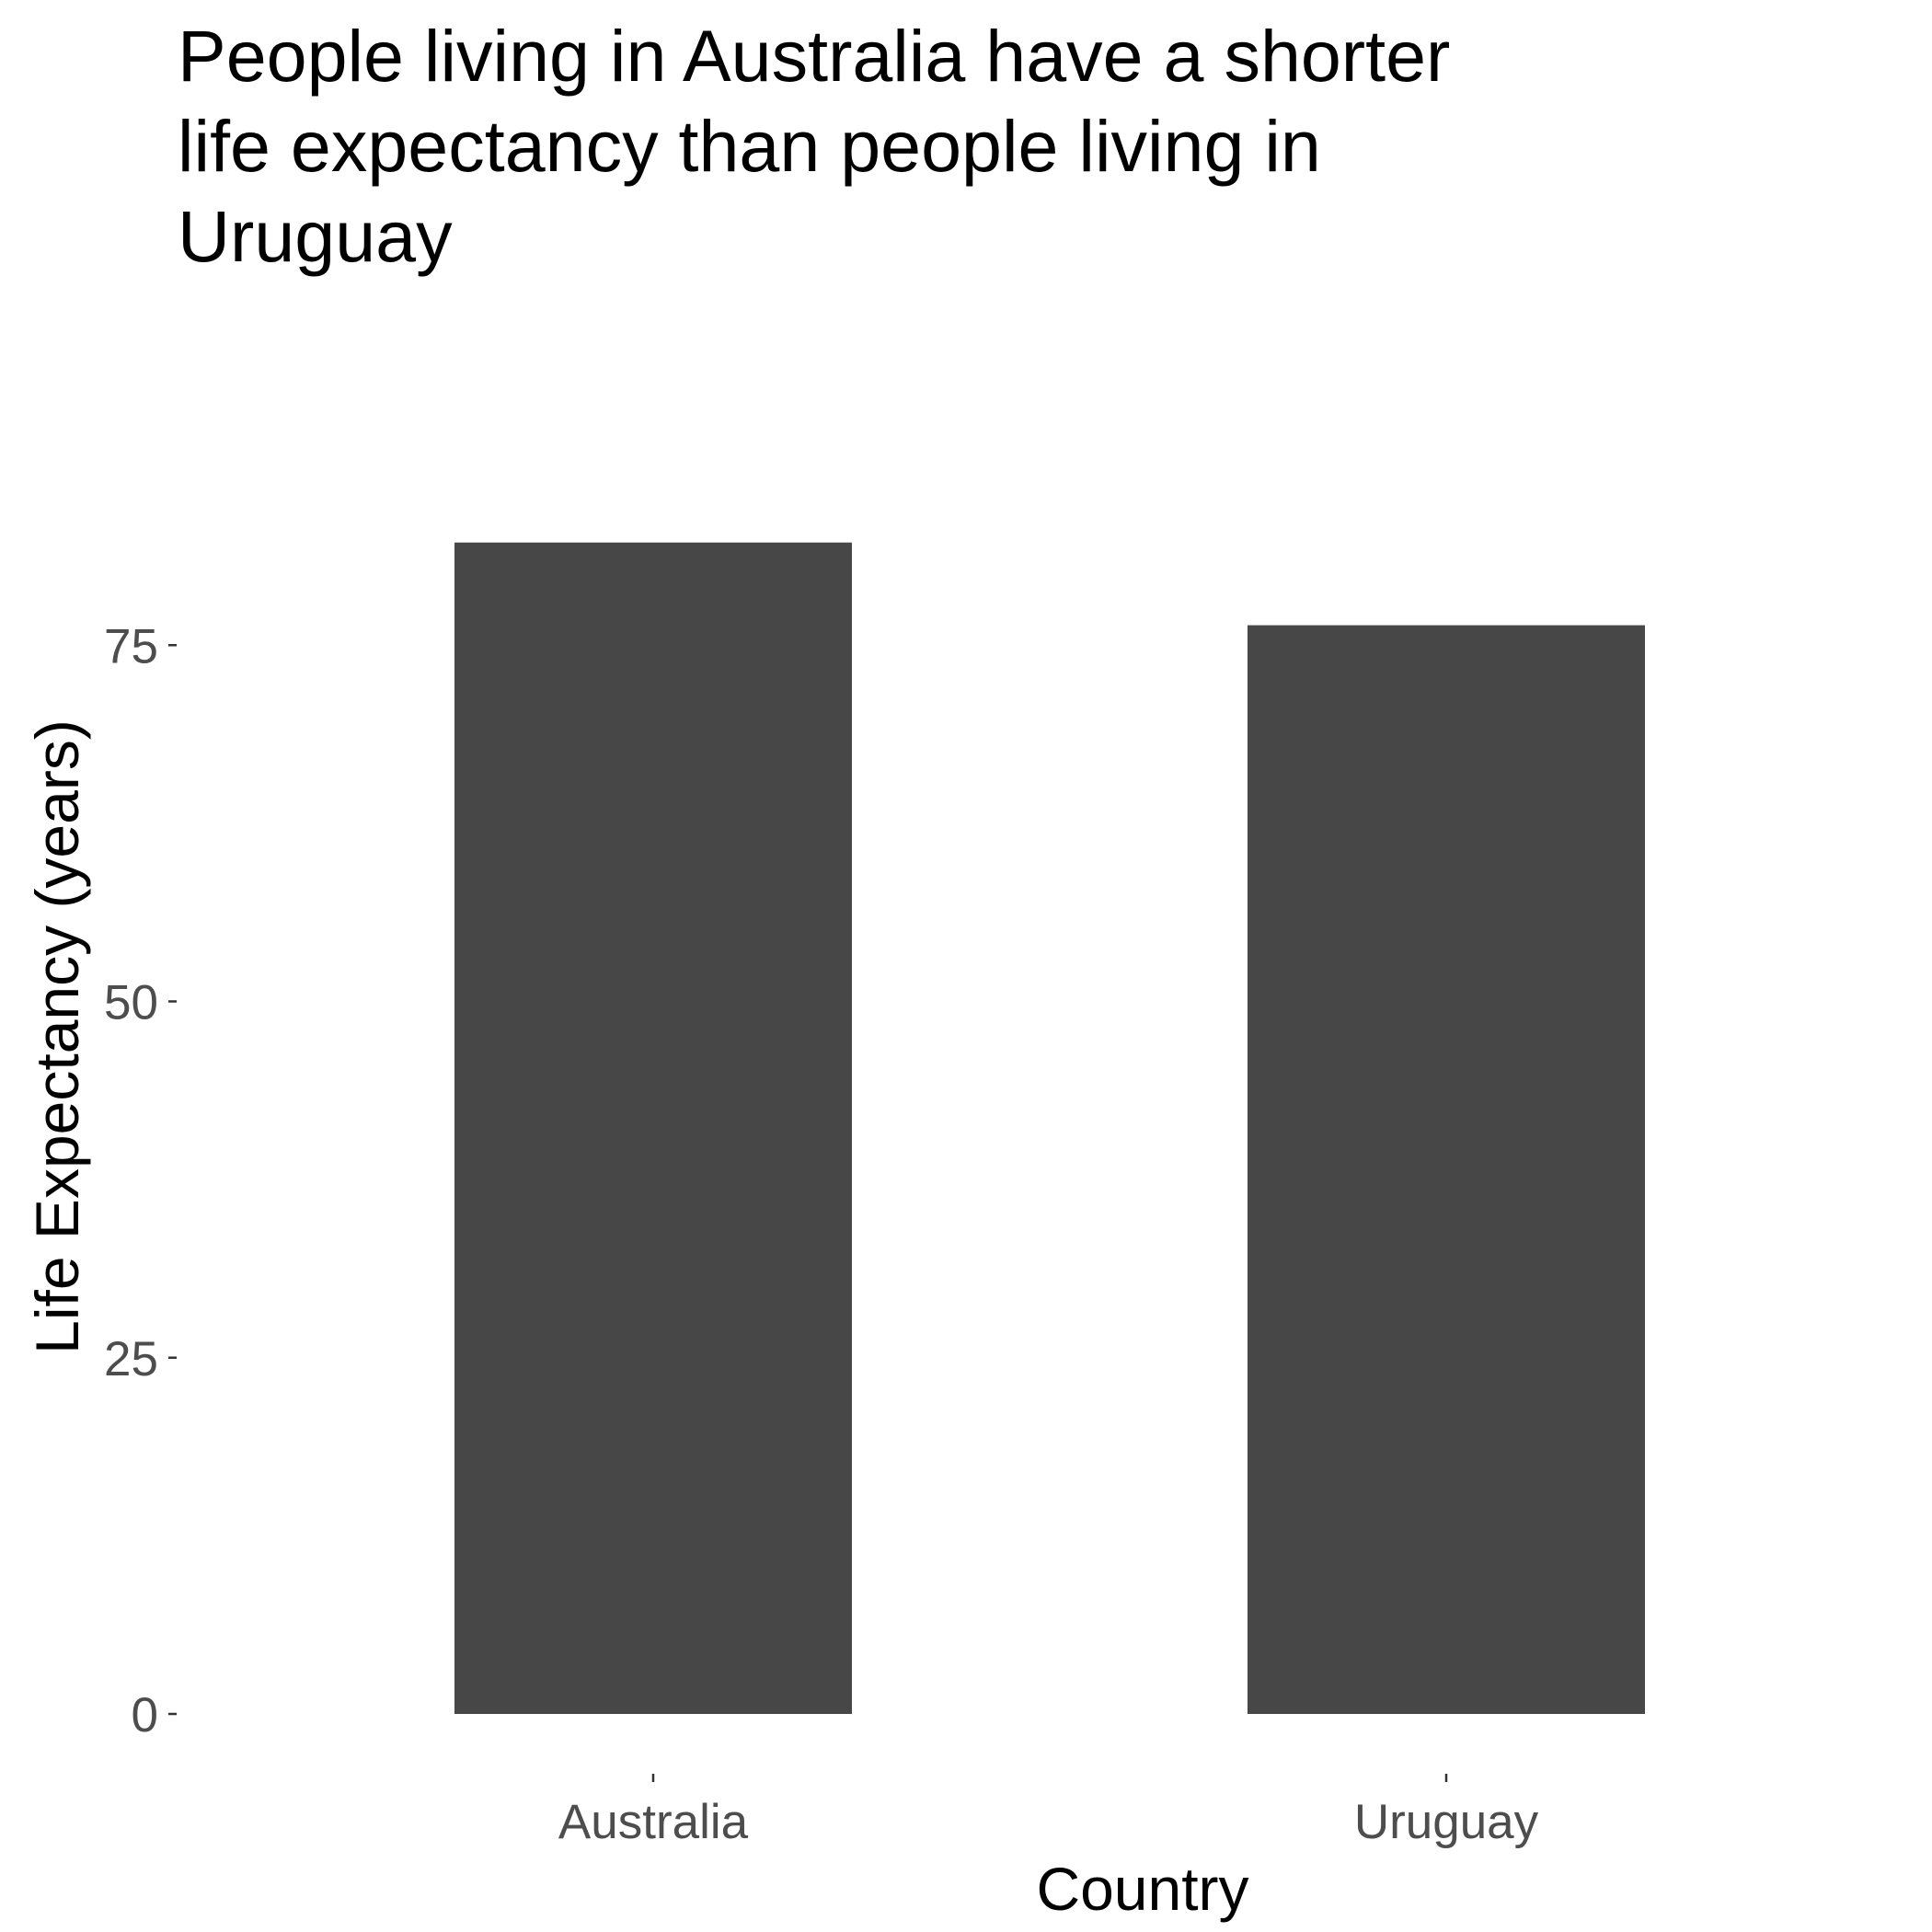 The image size is (1932, 1932). I want to click on y-tick-label: 0, so click(145, 1715).